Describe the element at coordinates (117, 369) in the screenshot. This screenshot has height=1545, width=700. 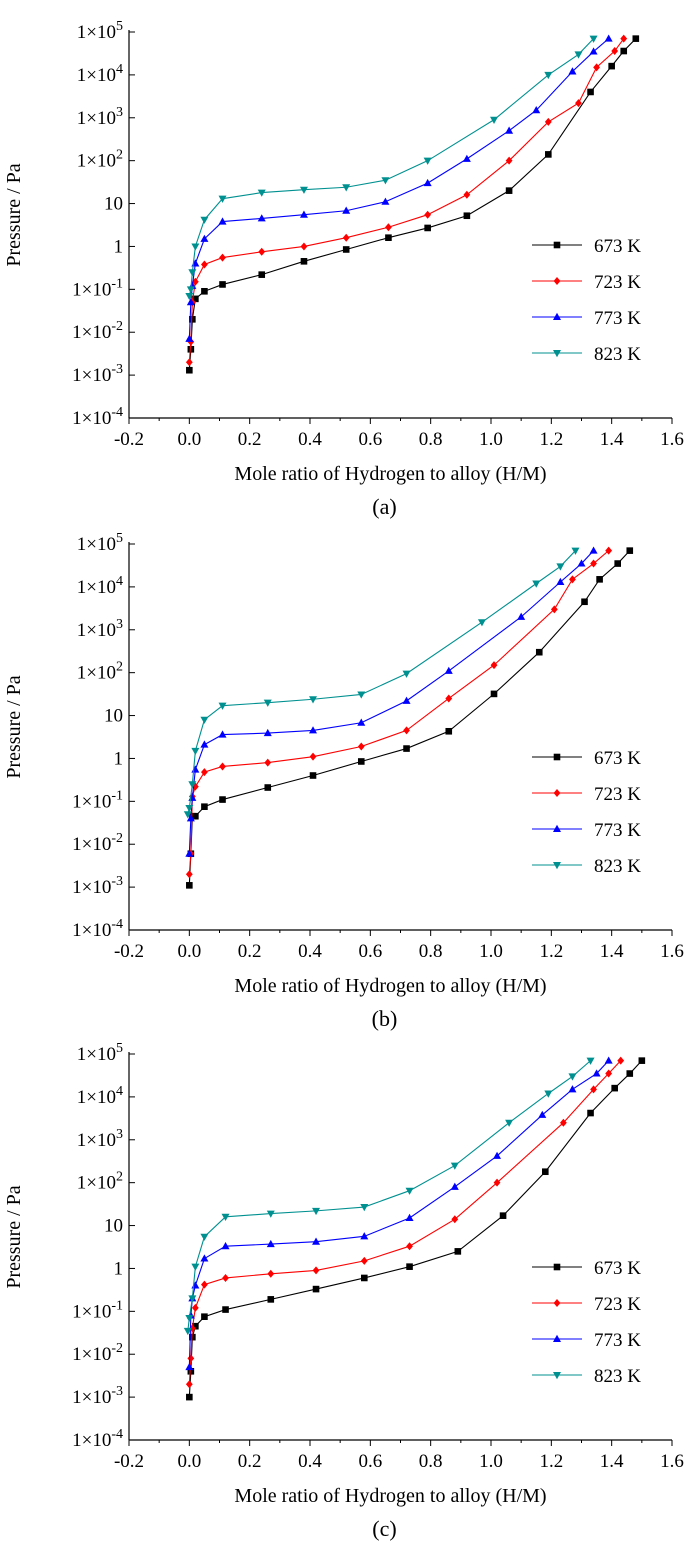
I see `y-tick-exponent: -3` at that location.